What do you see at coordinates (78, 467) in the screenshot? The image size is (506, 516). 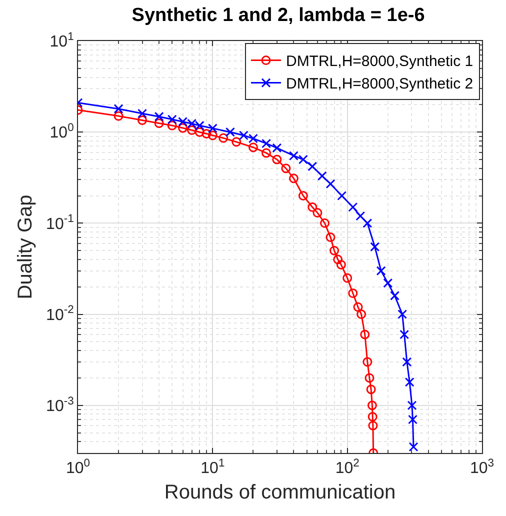 I see `x-tick-label: 10$^{0}$` at bounding box center [78, 467].